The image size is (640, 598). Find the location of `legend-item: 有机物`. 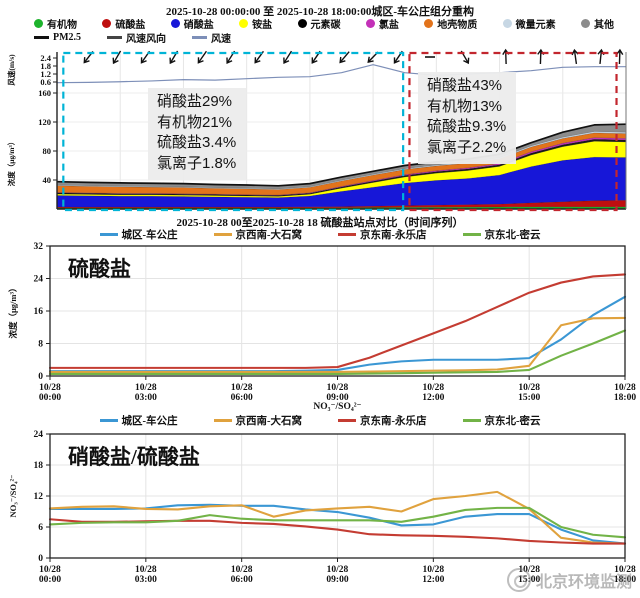

legend-item: 有机物 is located at coordinates (55, 23).